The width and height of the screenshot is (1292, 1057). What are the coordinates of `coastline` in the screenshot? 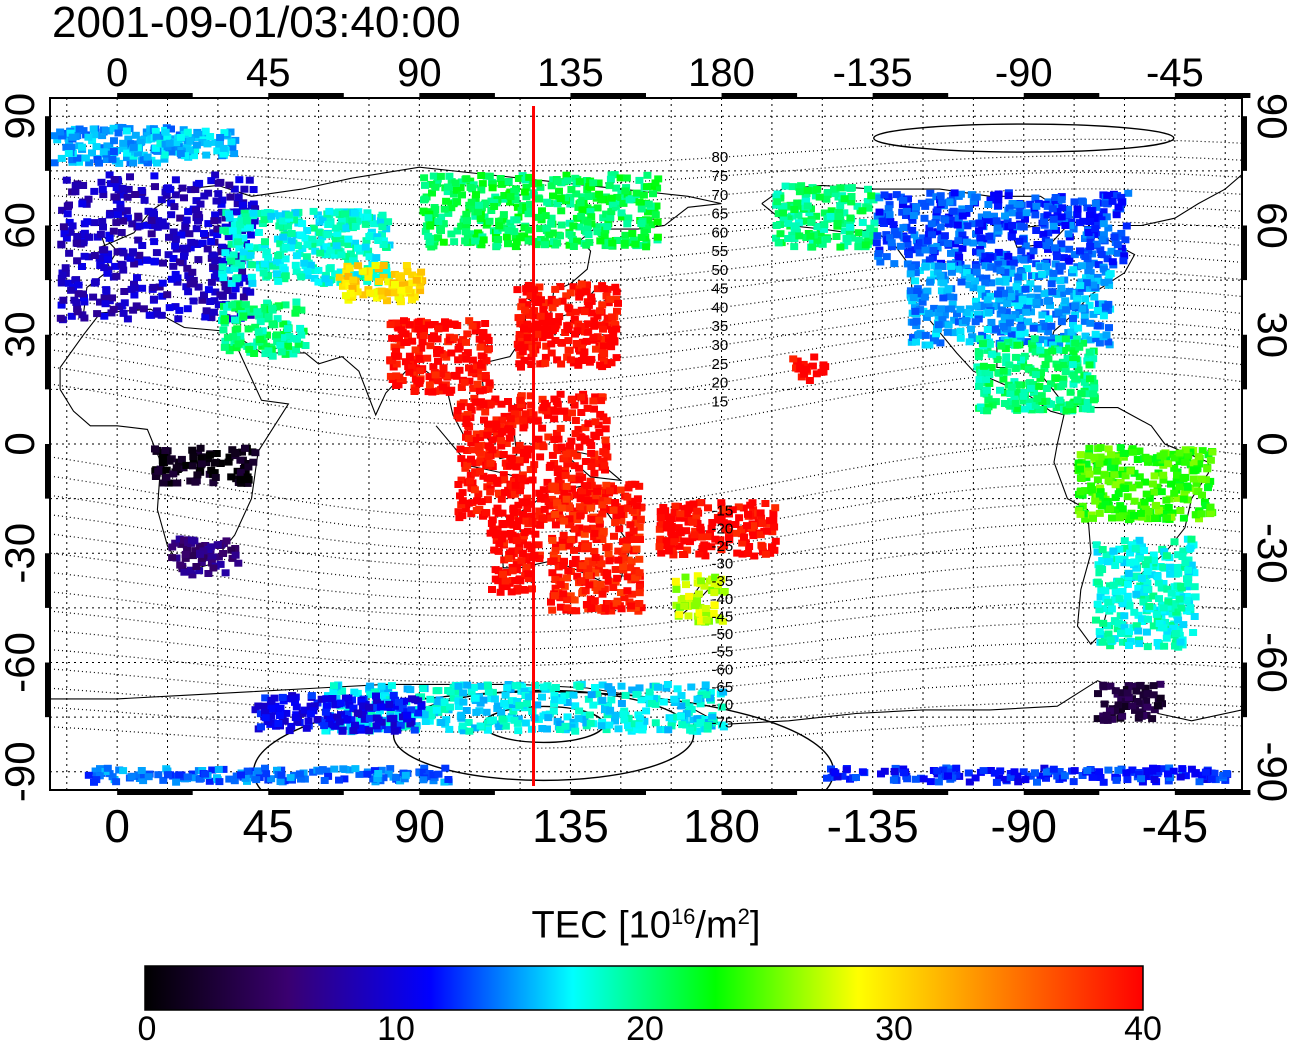 It's located at (476, 451).